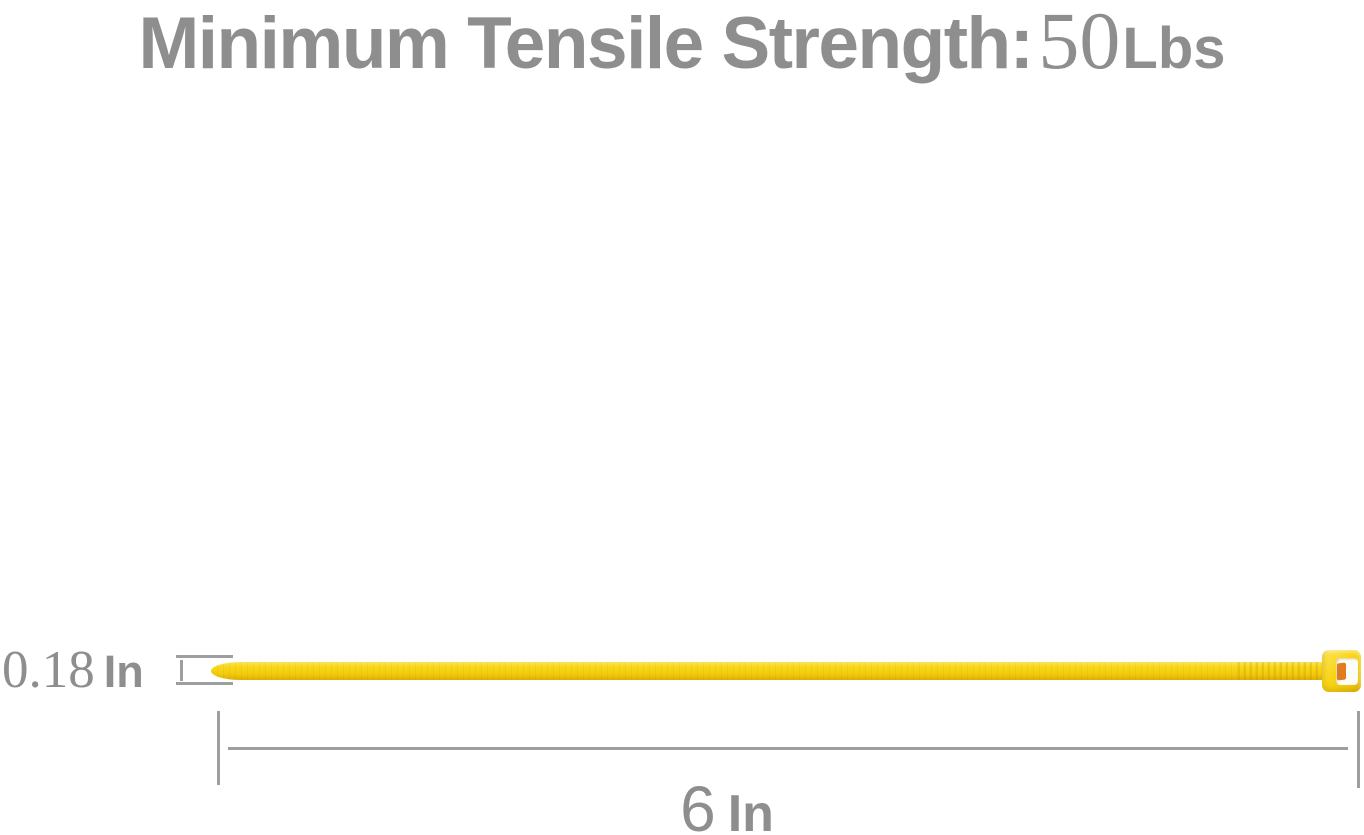  Describe the element at coordinates (48, 670) in the screenshot. I see `width-dimension-number: 0.18` at that location.